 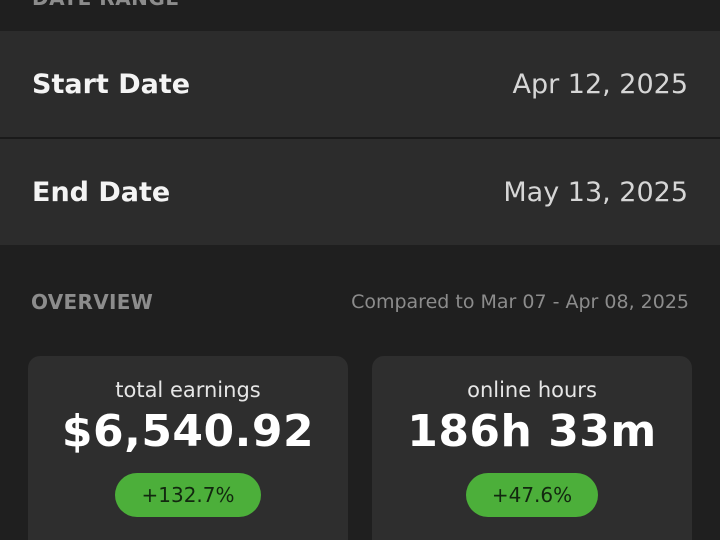 What do you see at coordinates (106, 5) in the screenshot?
I see `date-range-section-label: DATE RANGE` at bounding box center [106, 5].